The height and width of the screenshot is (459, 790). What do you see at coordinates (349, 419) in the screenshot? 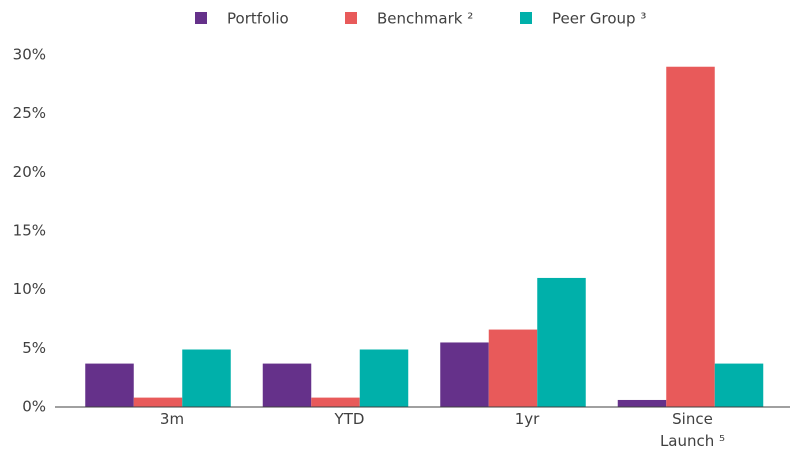
I see `x-tick-label: YTD` at bounding box center [349, 419].